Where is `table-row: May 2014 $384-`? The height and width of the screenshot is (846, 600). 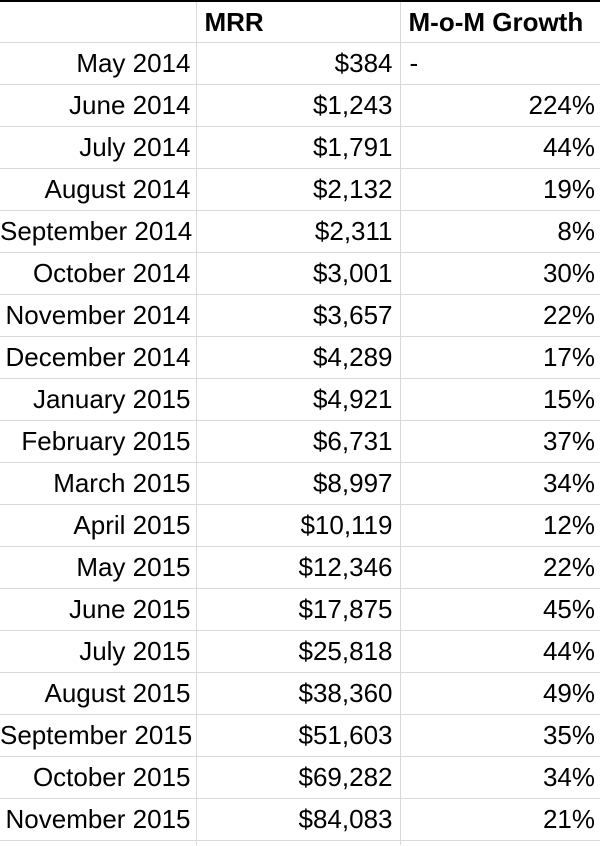 table-row: May 2014 $384- is located at coordinates (300, 63).